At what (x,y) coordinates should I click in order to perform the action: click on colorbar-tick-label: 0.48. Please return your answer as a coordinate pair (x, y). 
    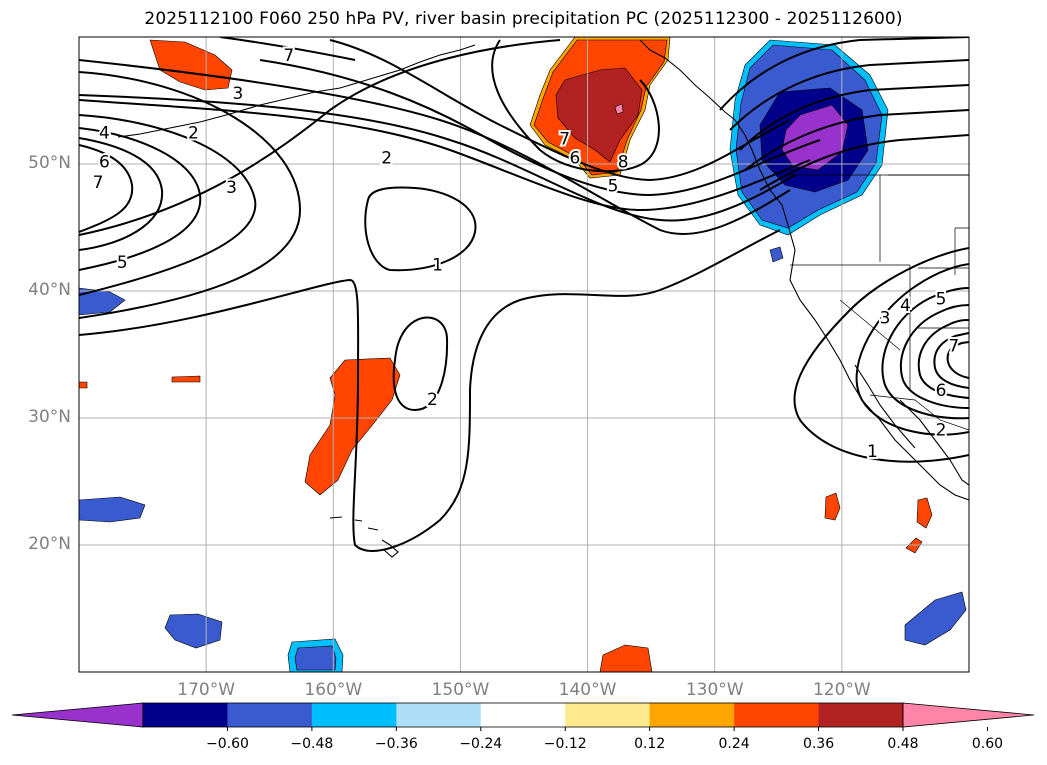
    Looking at the image, I should click on (903, 744).